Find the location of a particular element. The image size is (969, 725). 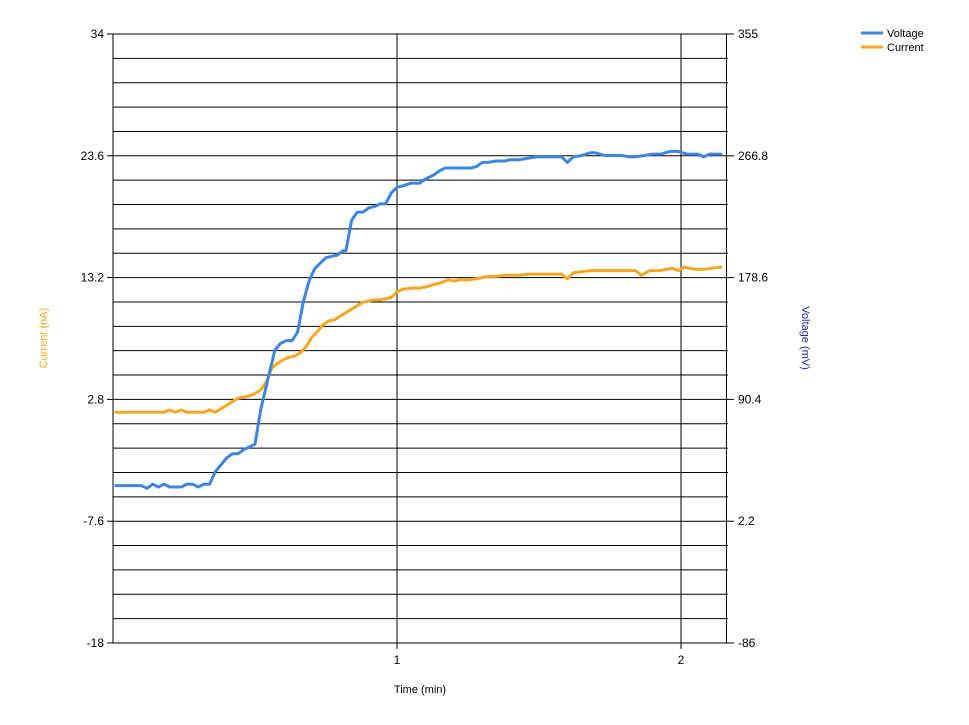

x-tick-label: 2 is located at coordinates (681, 660).